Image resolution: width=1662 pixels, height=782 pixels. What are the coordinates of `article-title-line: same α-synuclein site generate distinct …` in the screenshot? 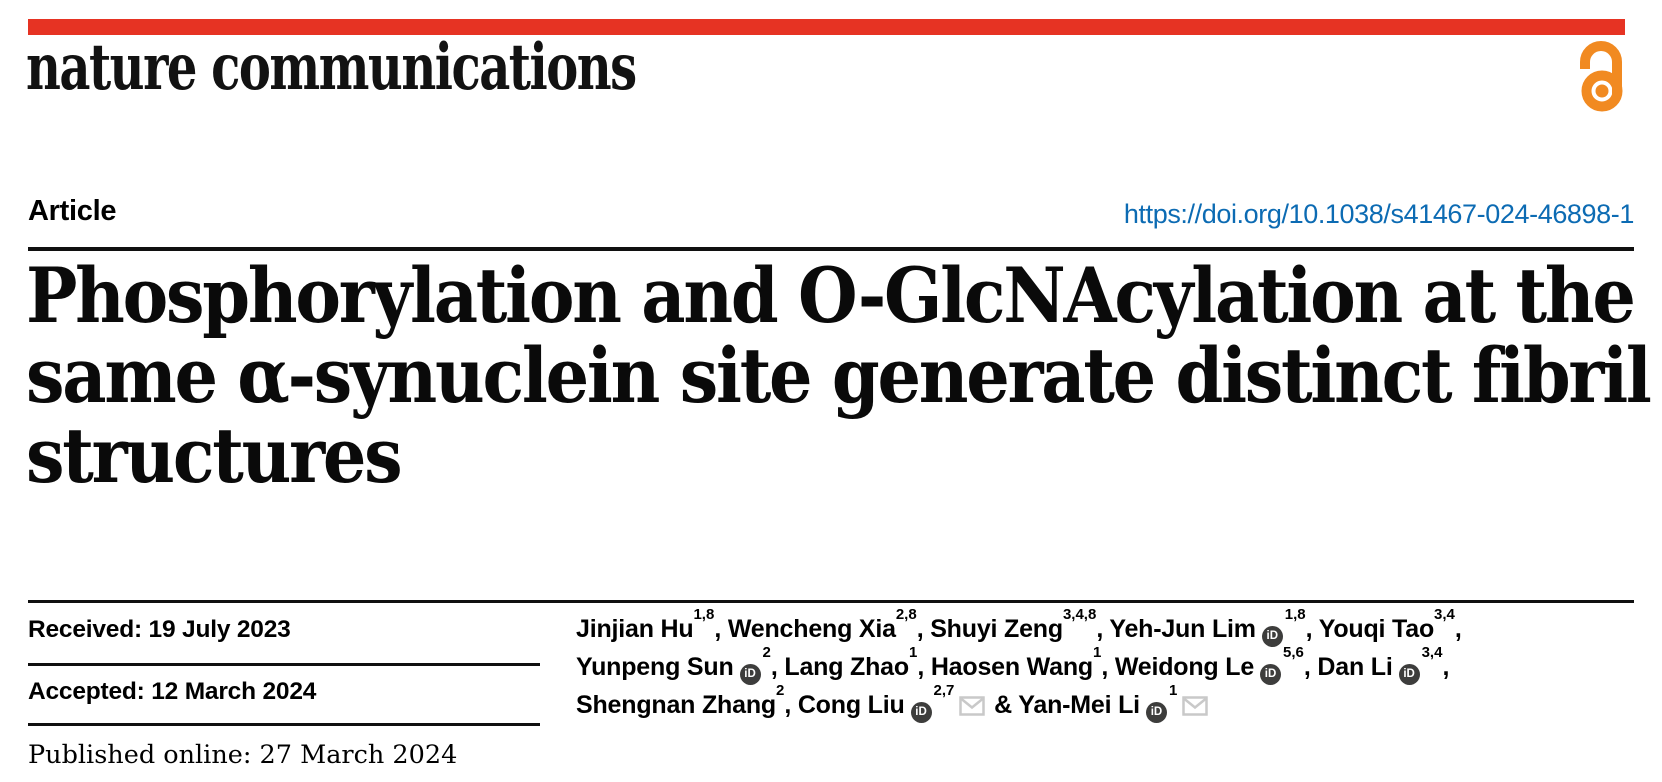 It's located at (839, 375).